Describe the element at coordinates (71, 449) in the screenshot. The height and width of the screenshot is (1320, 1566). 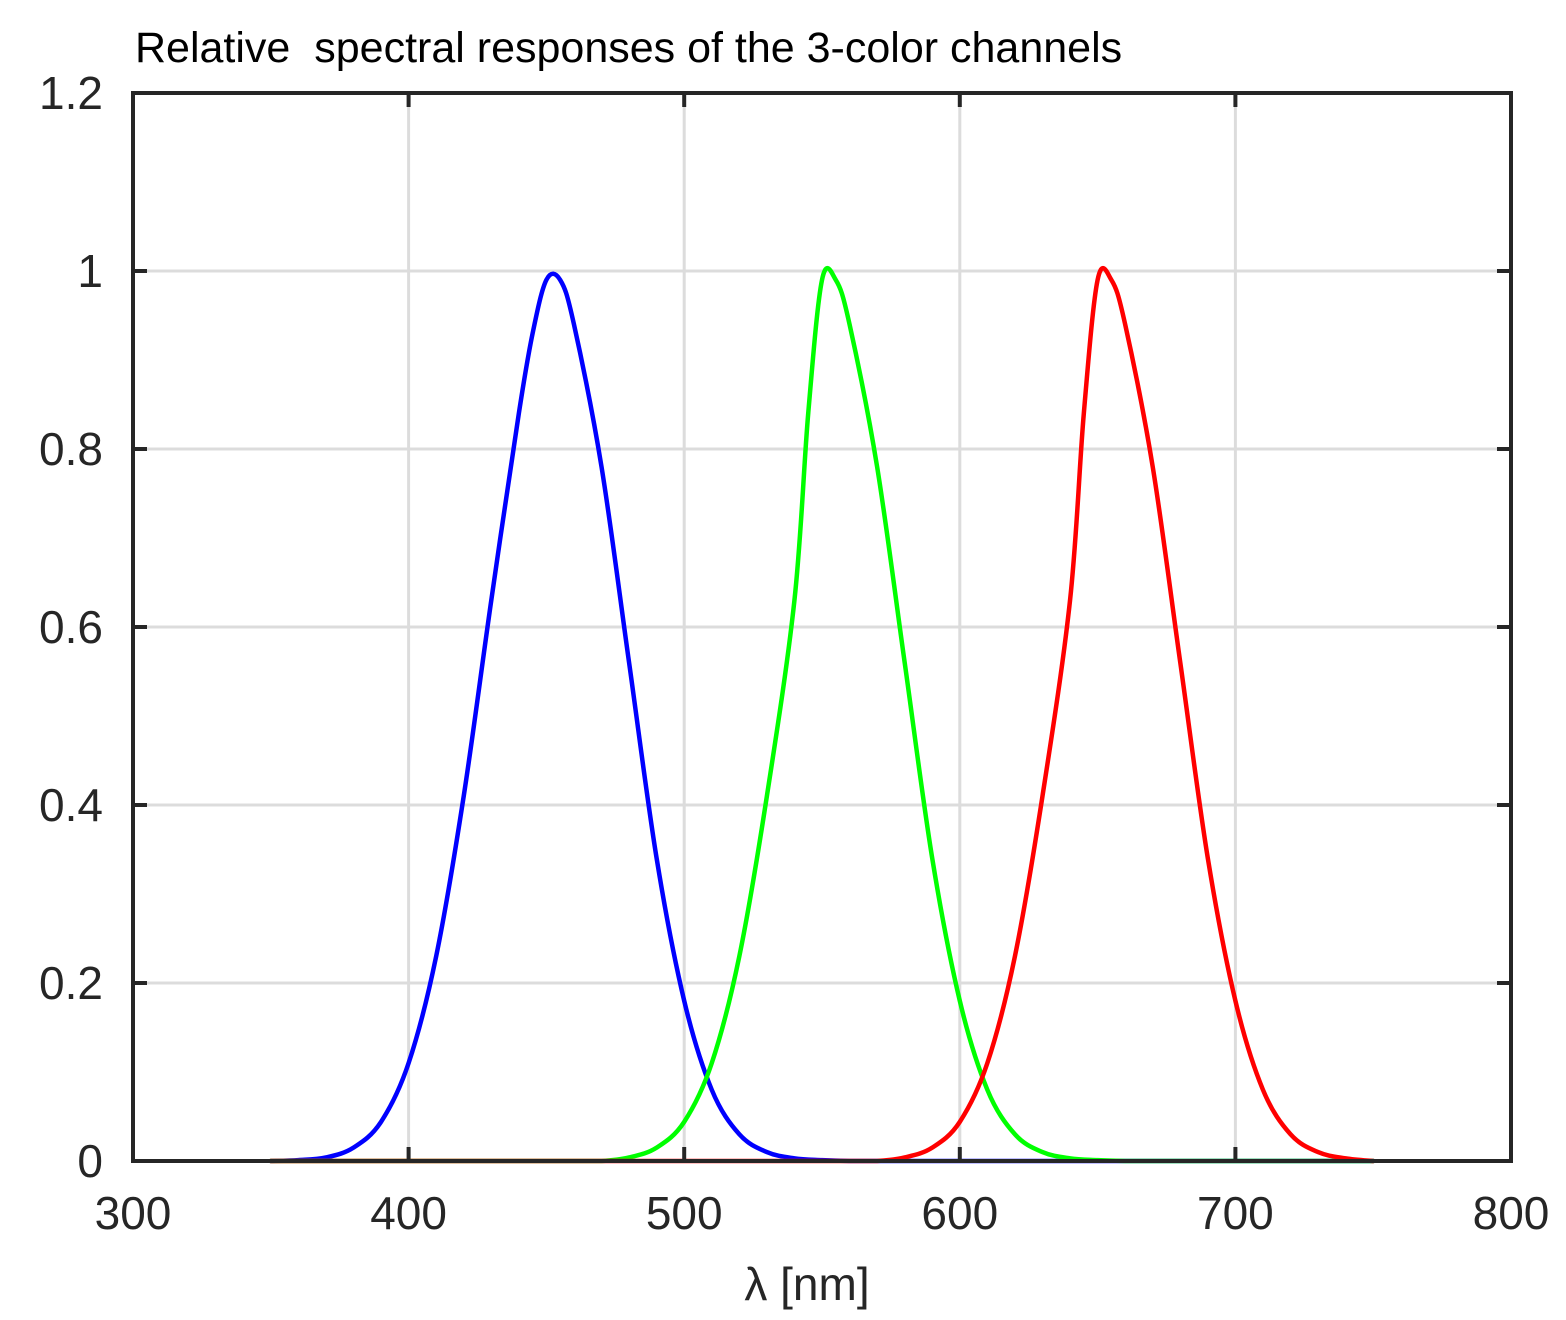
I see `y-tick-label: 0.8` at that location.